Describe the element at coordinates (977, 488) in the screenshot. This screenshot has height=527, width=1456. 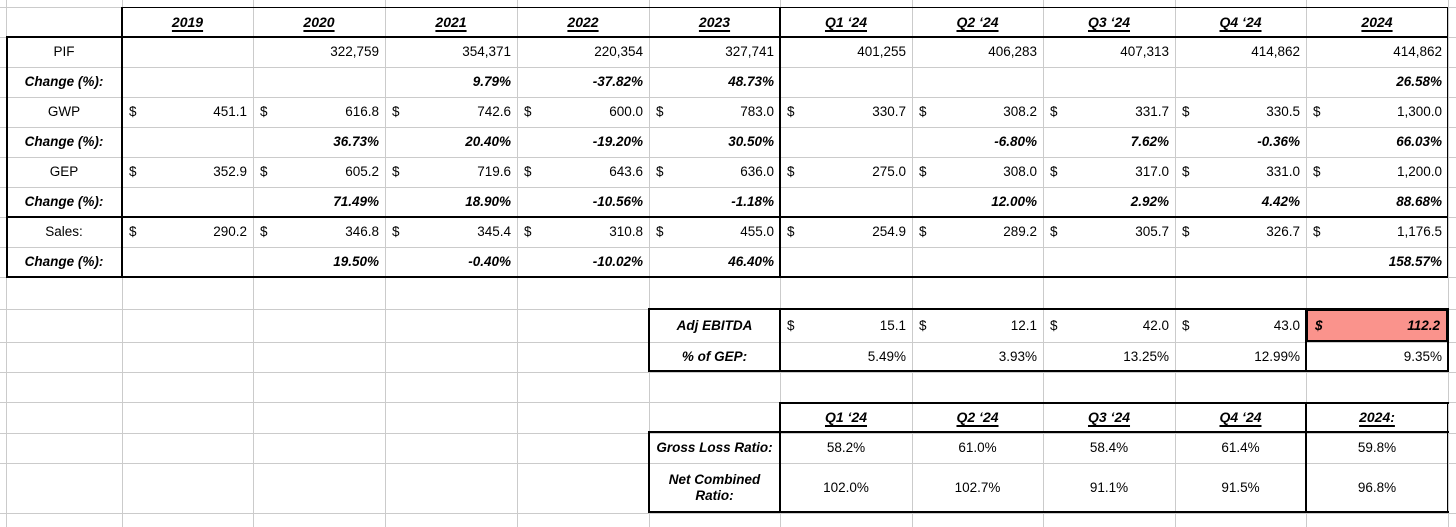
I see `ratio-value-cell: 102.7%` at that location.